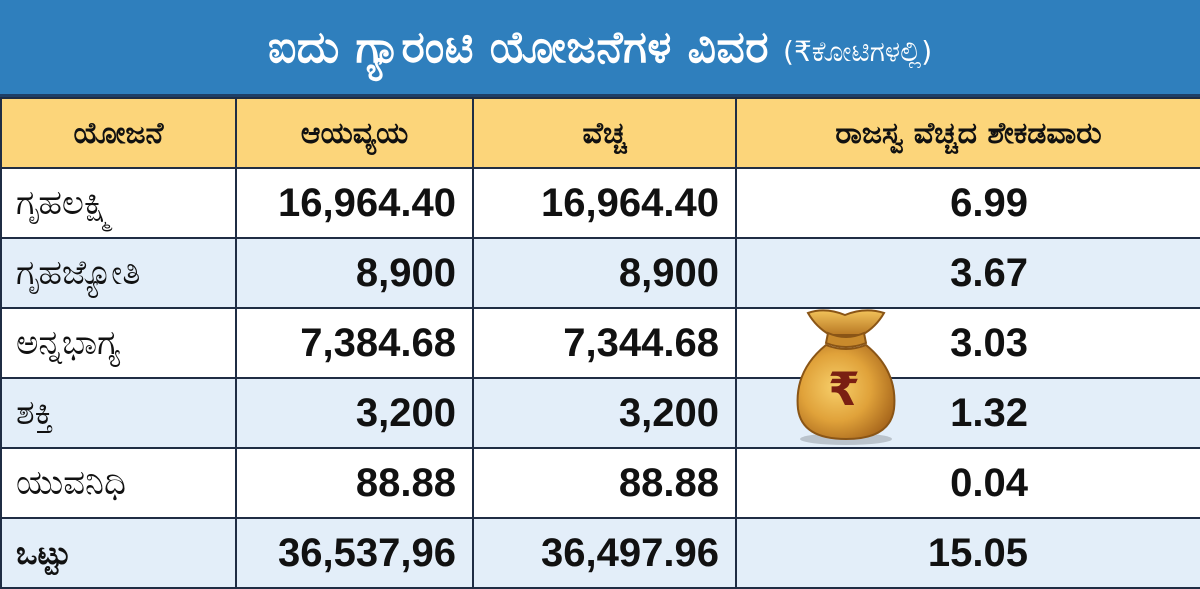 The image size is (1200, 589). Describe the element at coordinates (354, 203) in the screenshot. I see `budget-value: 16,964.40` at that location.